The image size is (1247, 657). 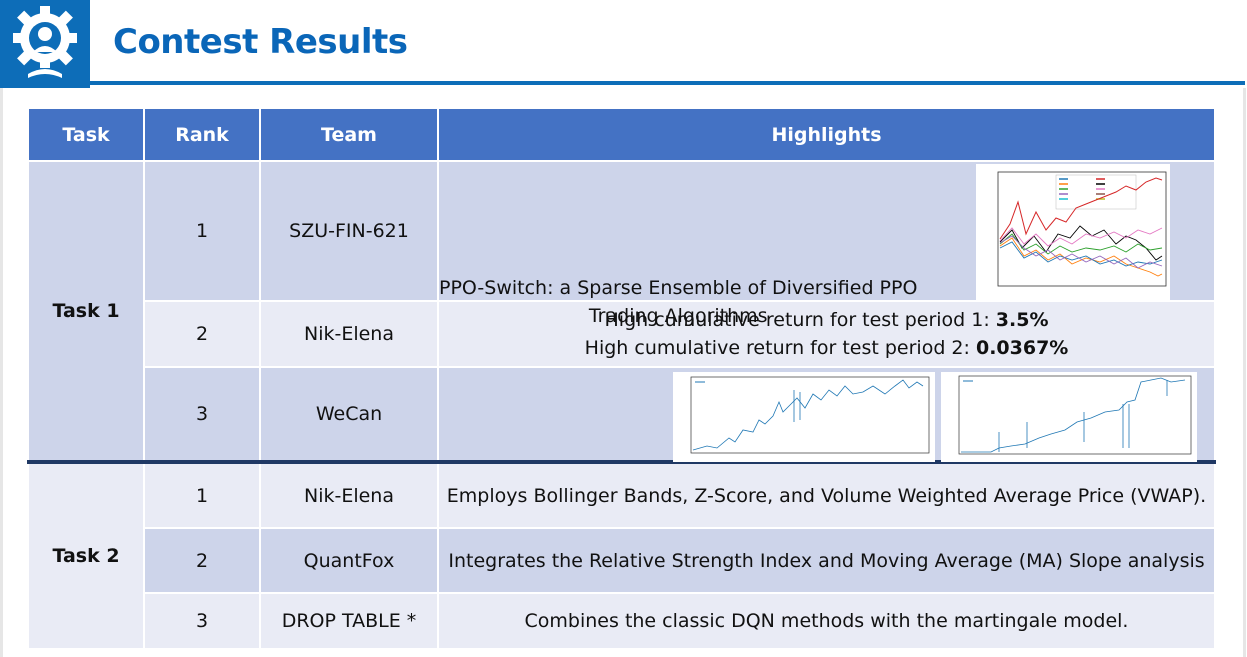 I want to click on frame-border-left, so click(x=1, y=372).